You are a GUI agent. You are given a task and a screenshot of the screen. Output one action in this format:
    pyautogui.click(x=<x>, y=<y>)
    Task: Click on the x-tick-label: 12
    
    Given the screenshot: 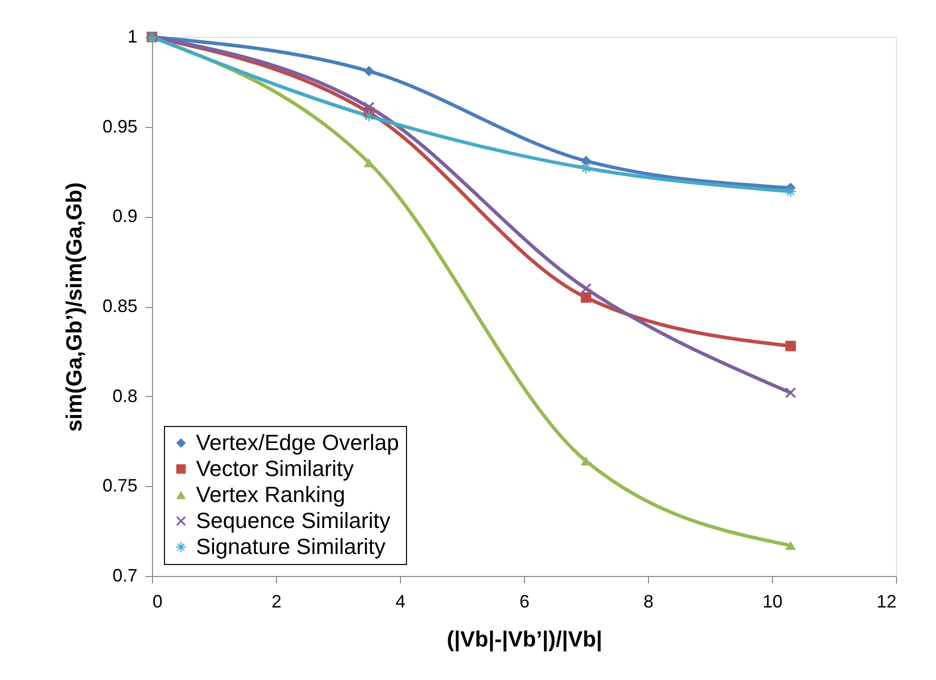 What is the action you would take?
    pyautogui.click(x=886, y=602)
    